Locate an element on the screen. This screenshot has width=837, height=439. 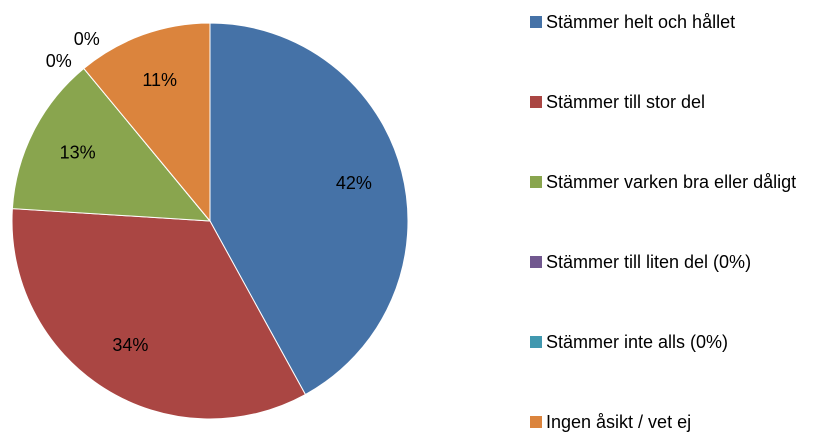
data-label: 34% is located at coordinates (130, 345).